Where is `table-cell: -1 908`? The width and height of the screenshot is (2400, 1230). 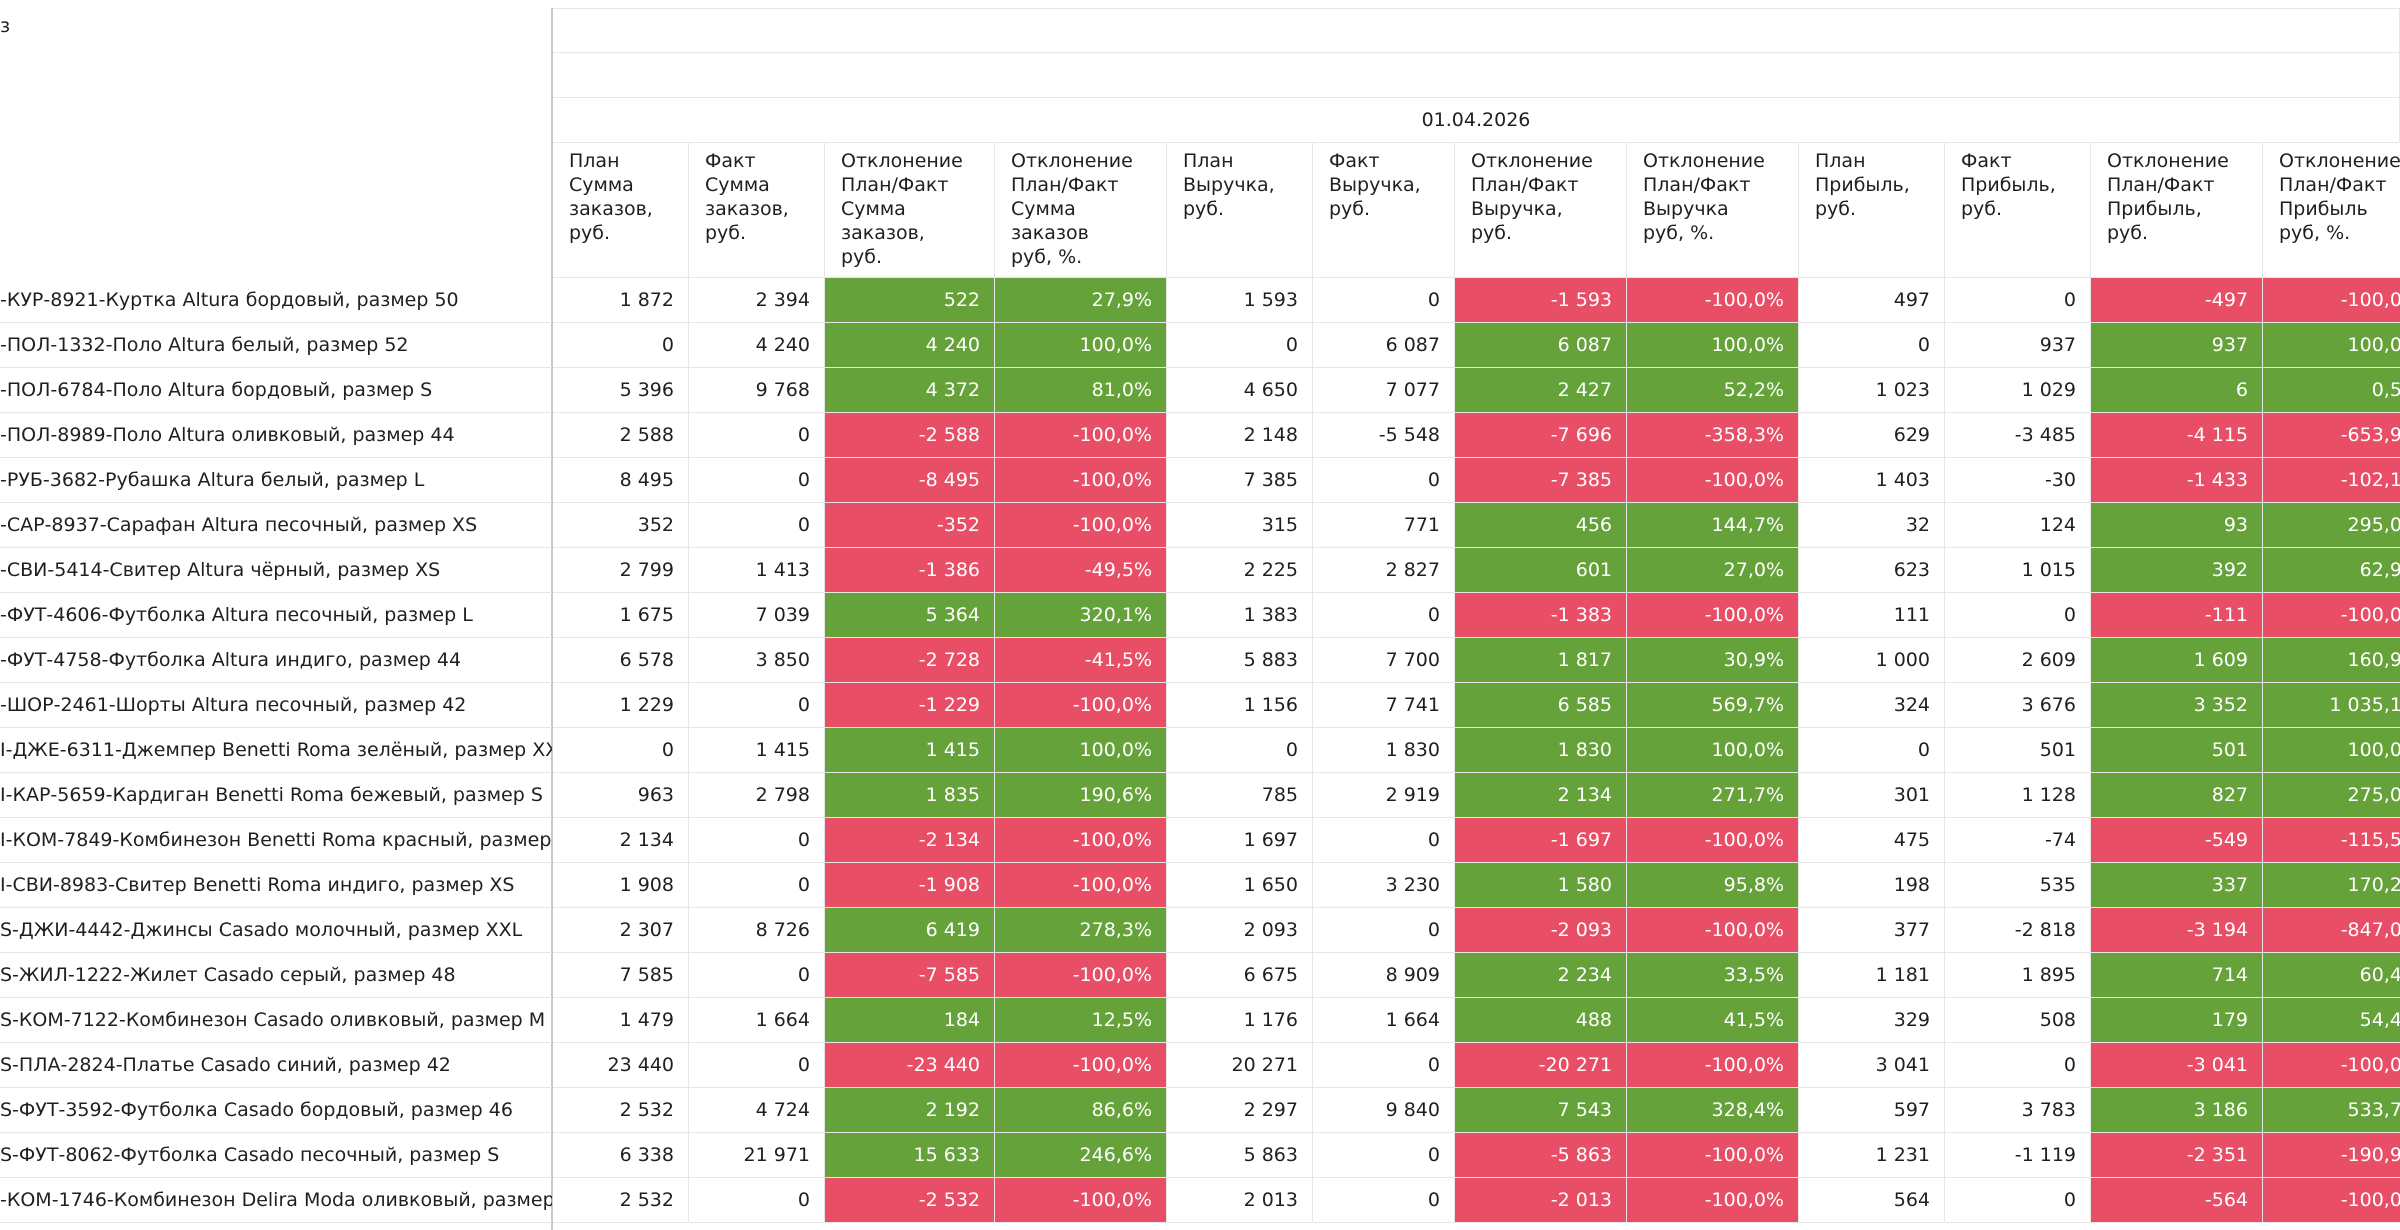 table-cell: -1 908 is located at coordinates (910, 885).